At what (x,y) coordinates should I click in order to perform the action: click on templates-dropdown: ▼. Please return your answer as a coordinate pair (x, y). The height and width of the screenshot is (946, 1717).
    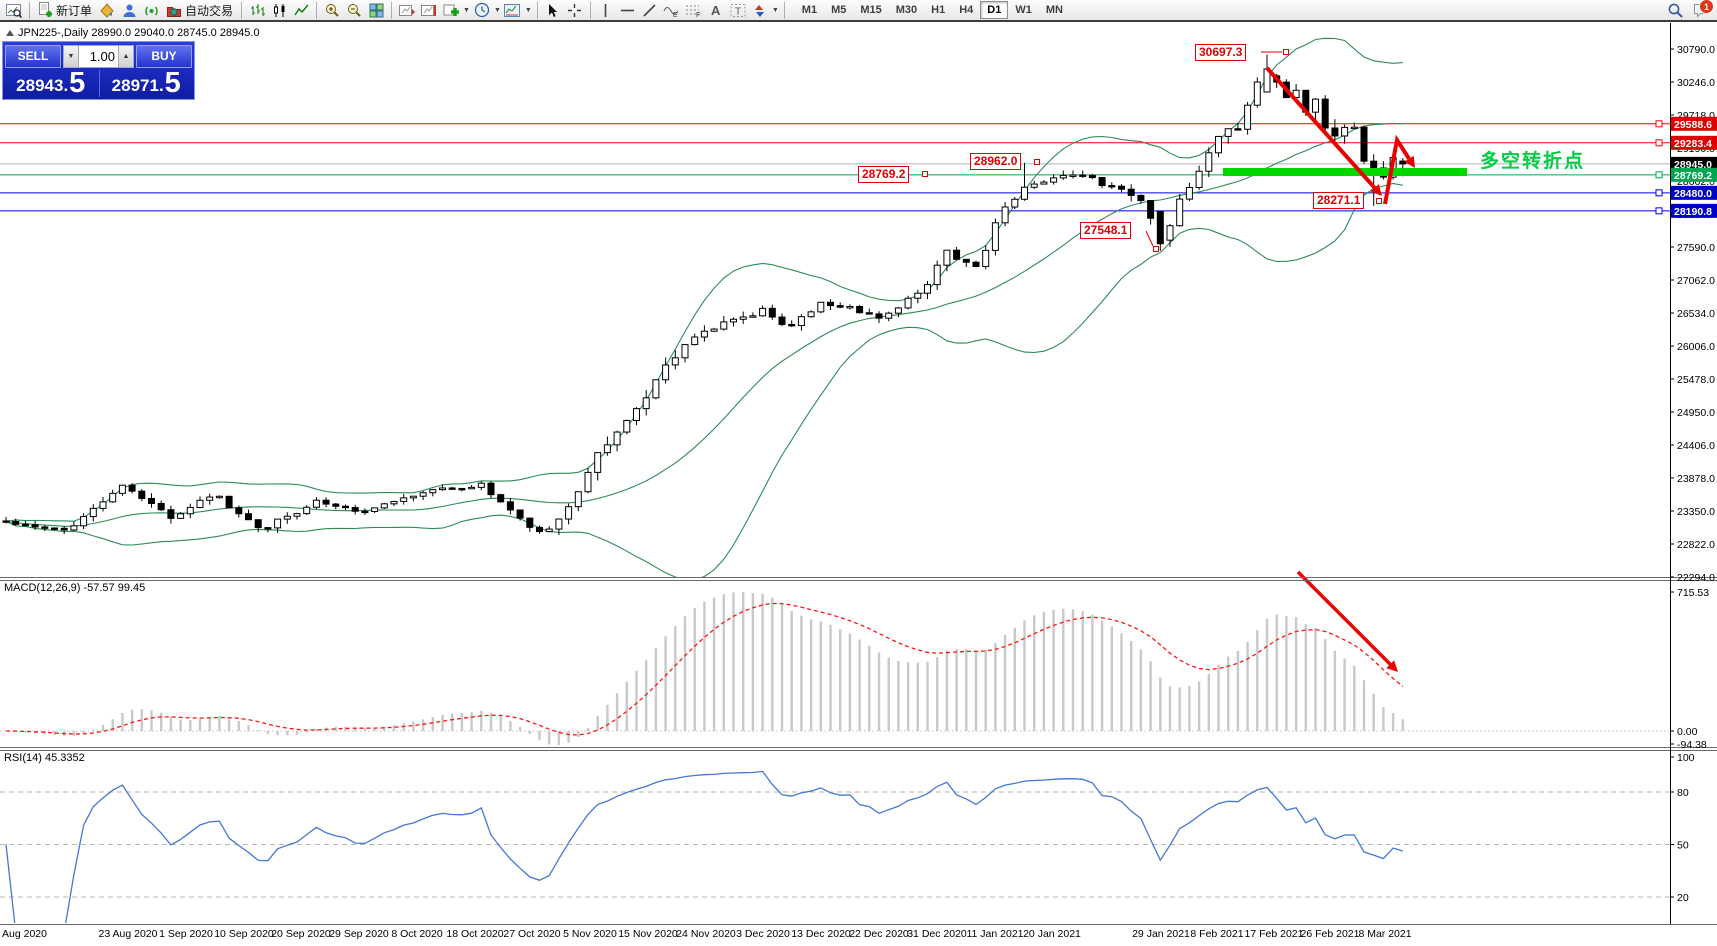
    Looking at the image, I should click on (528, 10).